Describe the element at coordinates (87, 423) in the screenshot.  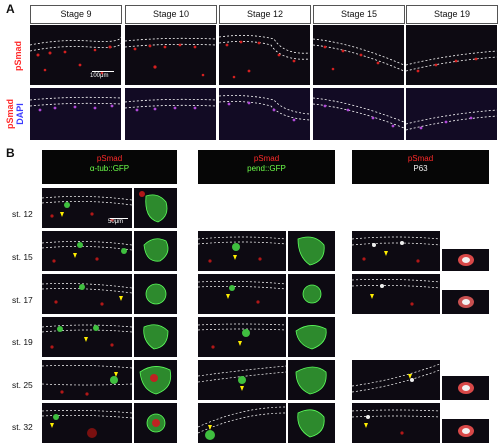
I see `micrograph-b-tub-st32` at that location.